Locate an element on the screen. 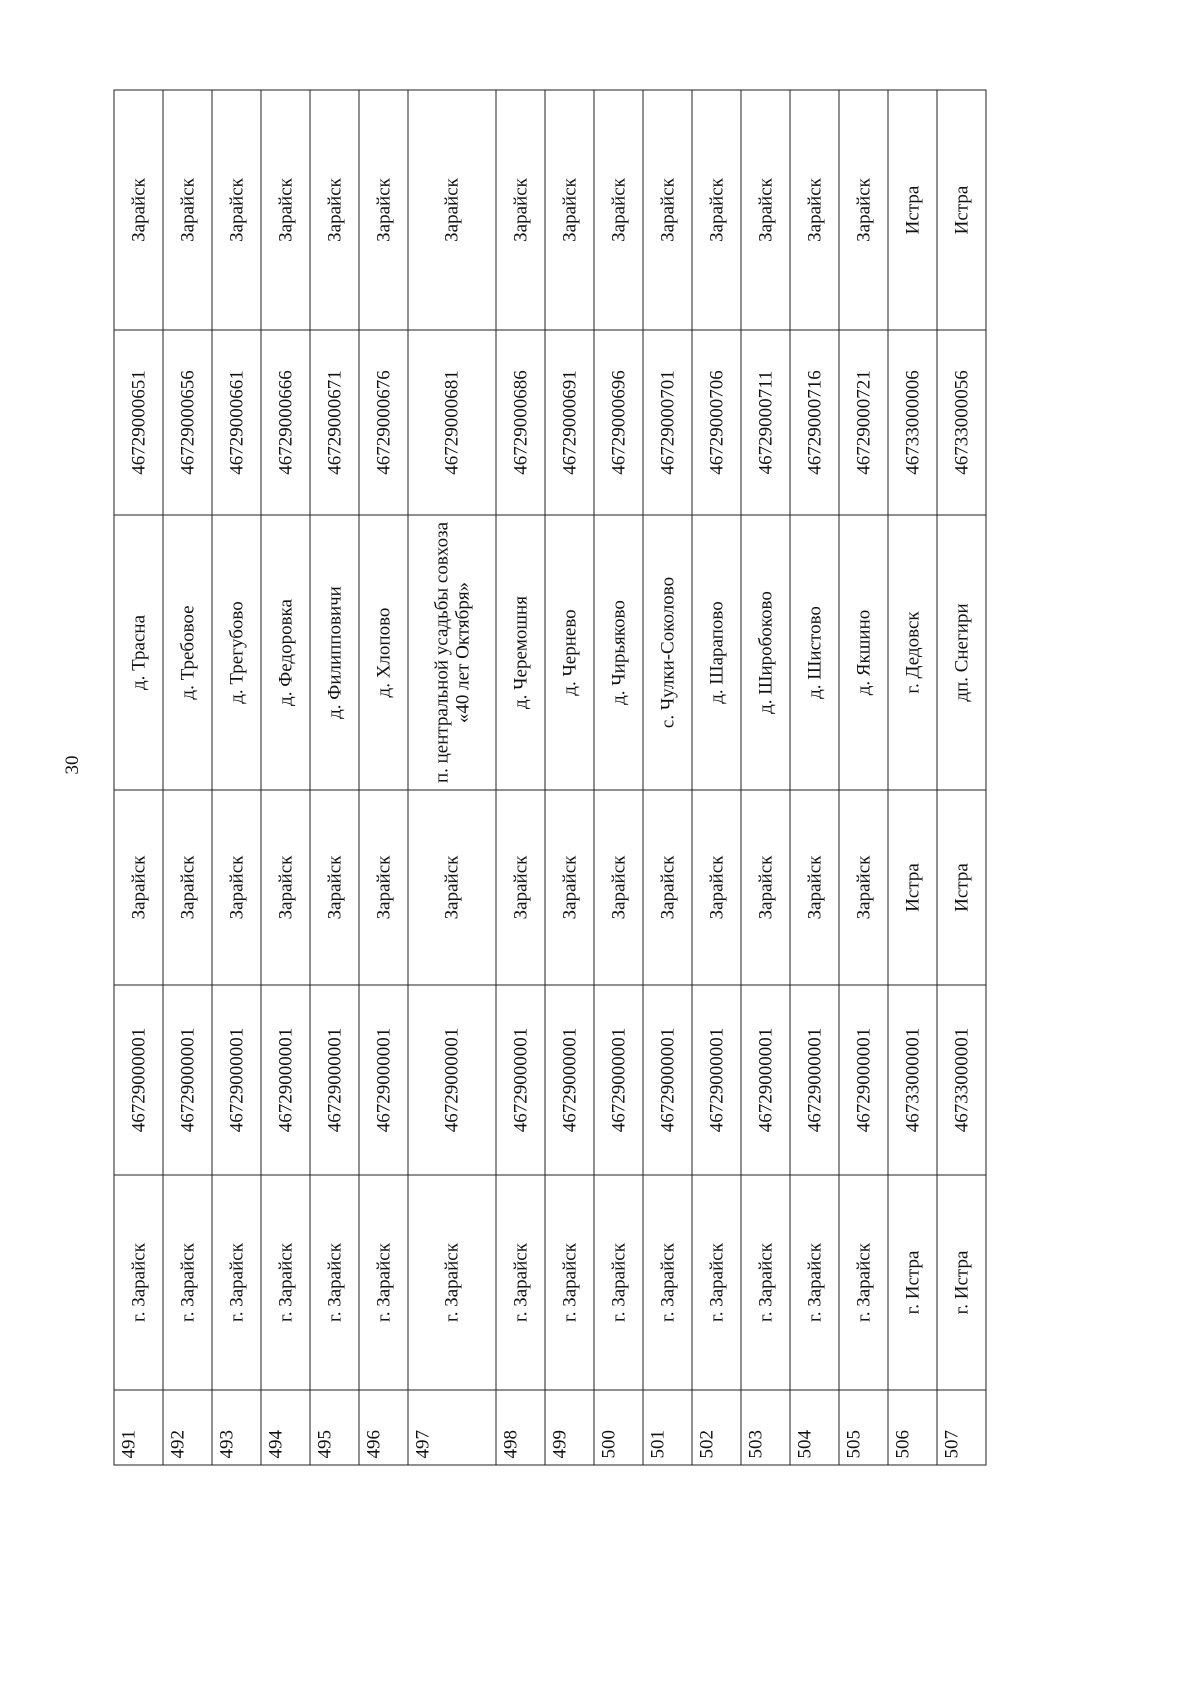 This screenshot has width=1200, height=1697. row-number-cell: 505 is located at coordinates (863, 1427).